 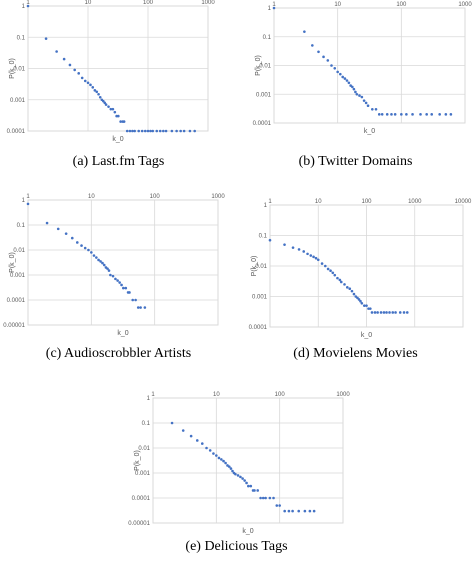 What do you see at coordinates (14, 326) in the screenshot?
I see `y-tick-label: 0.00001` at bounding box center [14, 326].